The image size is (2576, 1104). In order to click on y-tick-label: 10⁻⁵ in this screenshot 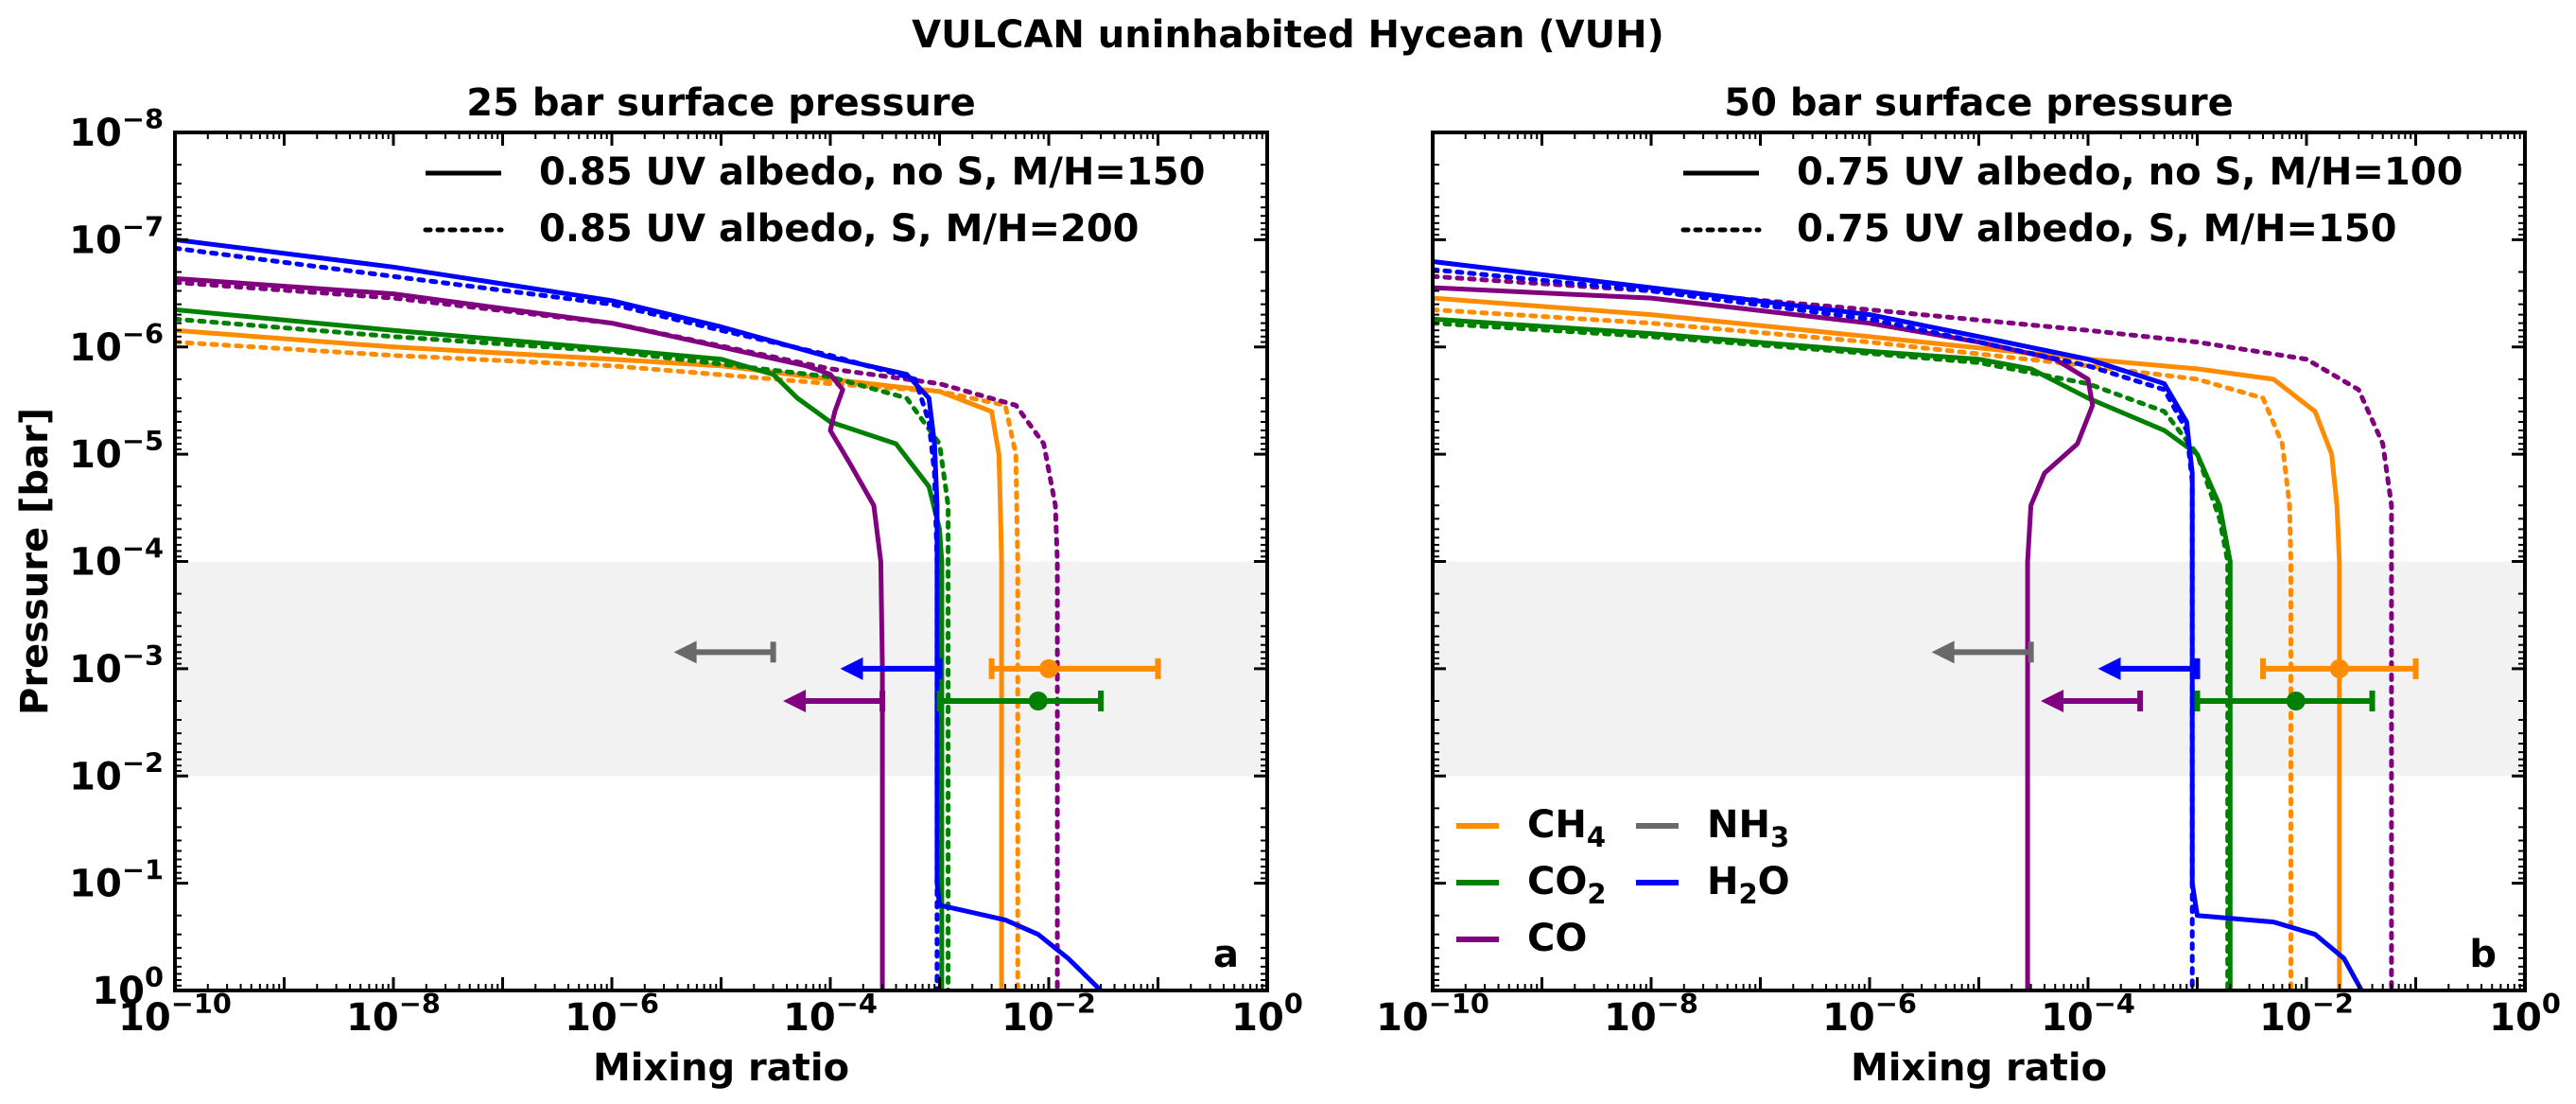, I will do `click(116, 451)`.